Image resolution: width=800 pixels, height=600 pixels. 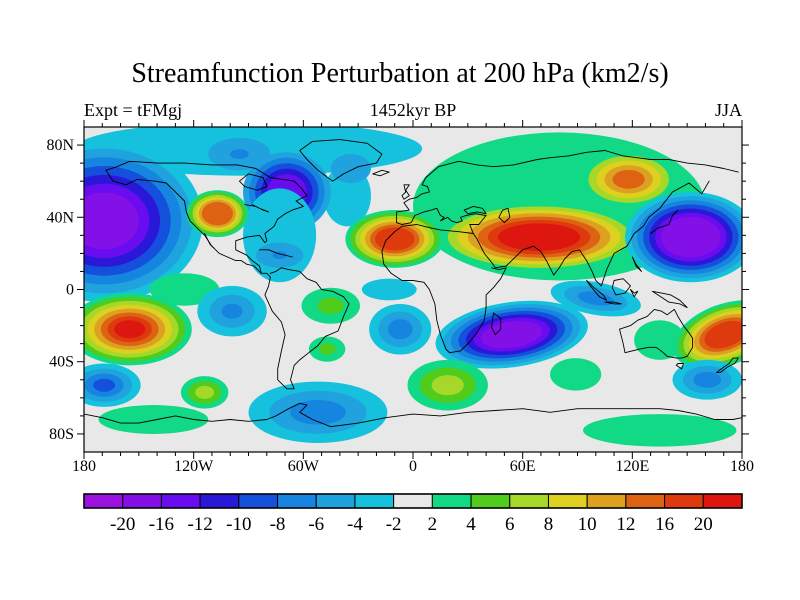 What do you see at coordinates (133, 110) in the screenshot?
I see `experiment-label: Expt = tFMgj` at bounding box center [133, 110].